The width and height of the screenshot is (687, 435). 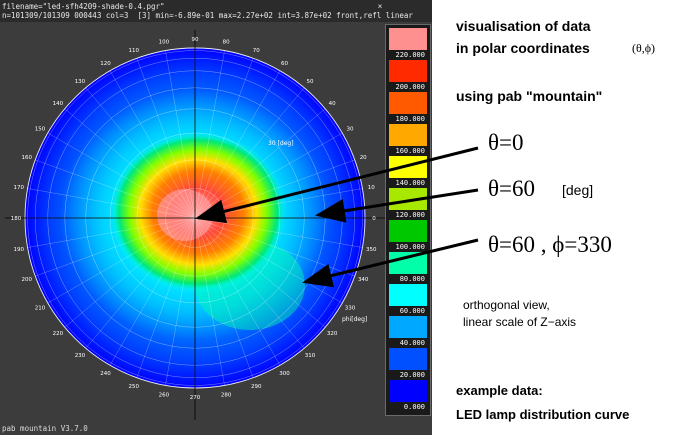 I want to click on color-scale-label: 60.000, so click(x=412, y=311).